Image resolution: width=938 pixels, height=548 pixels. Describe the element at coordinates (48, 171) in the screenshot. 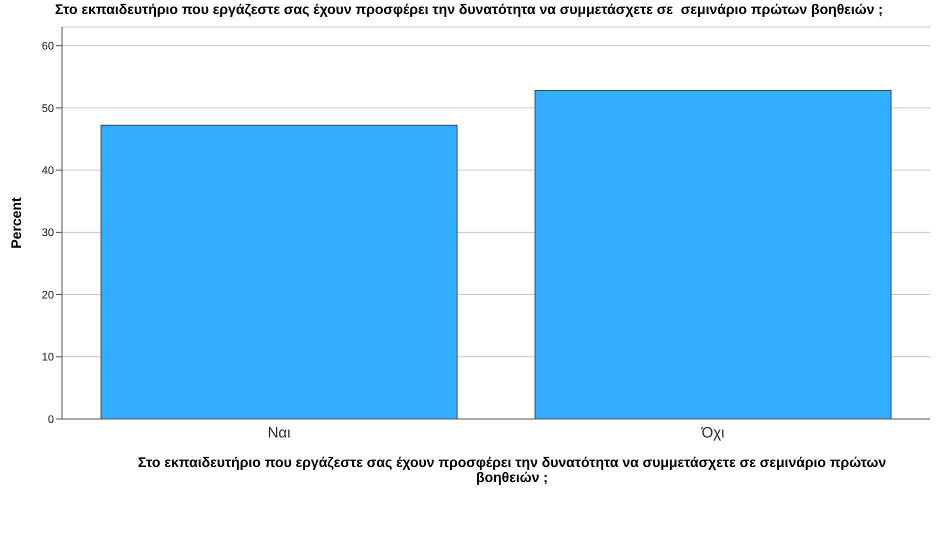

I see `y-tick-label: 40` at that location.